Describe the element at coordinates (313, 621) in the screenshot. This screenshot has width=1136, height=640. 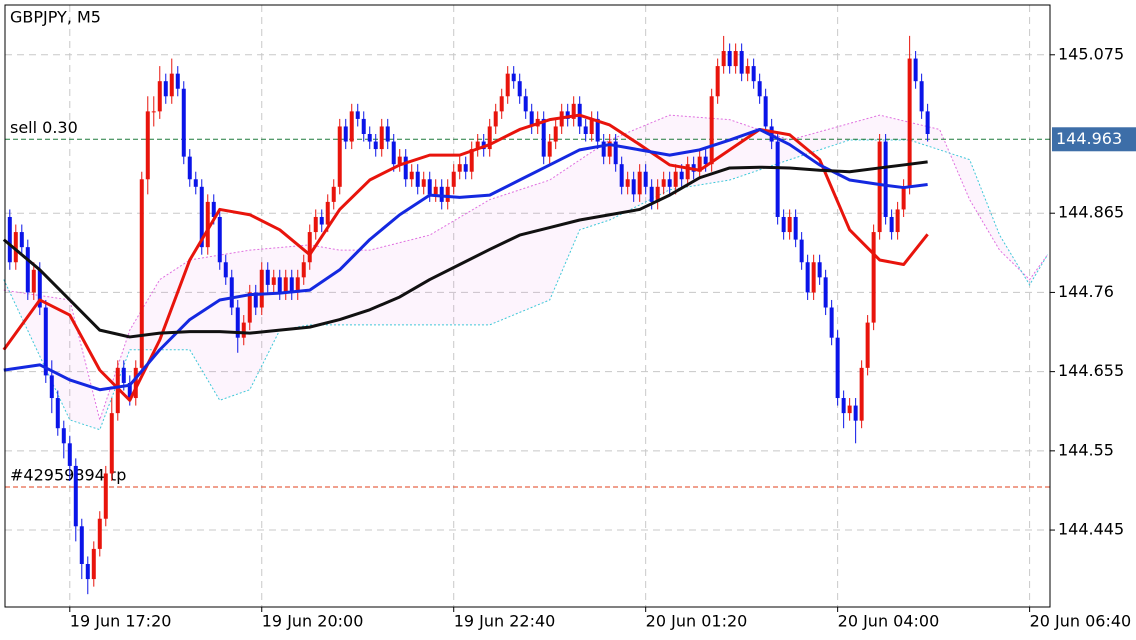
I see `x-tick-label: 19 Jun 20:00` at that location.